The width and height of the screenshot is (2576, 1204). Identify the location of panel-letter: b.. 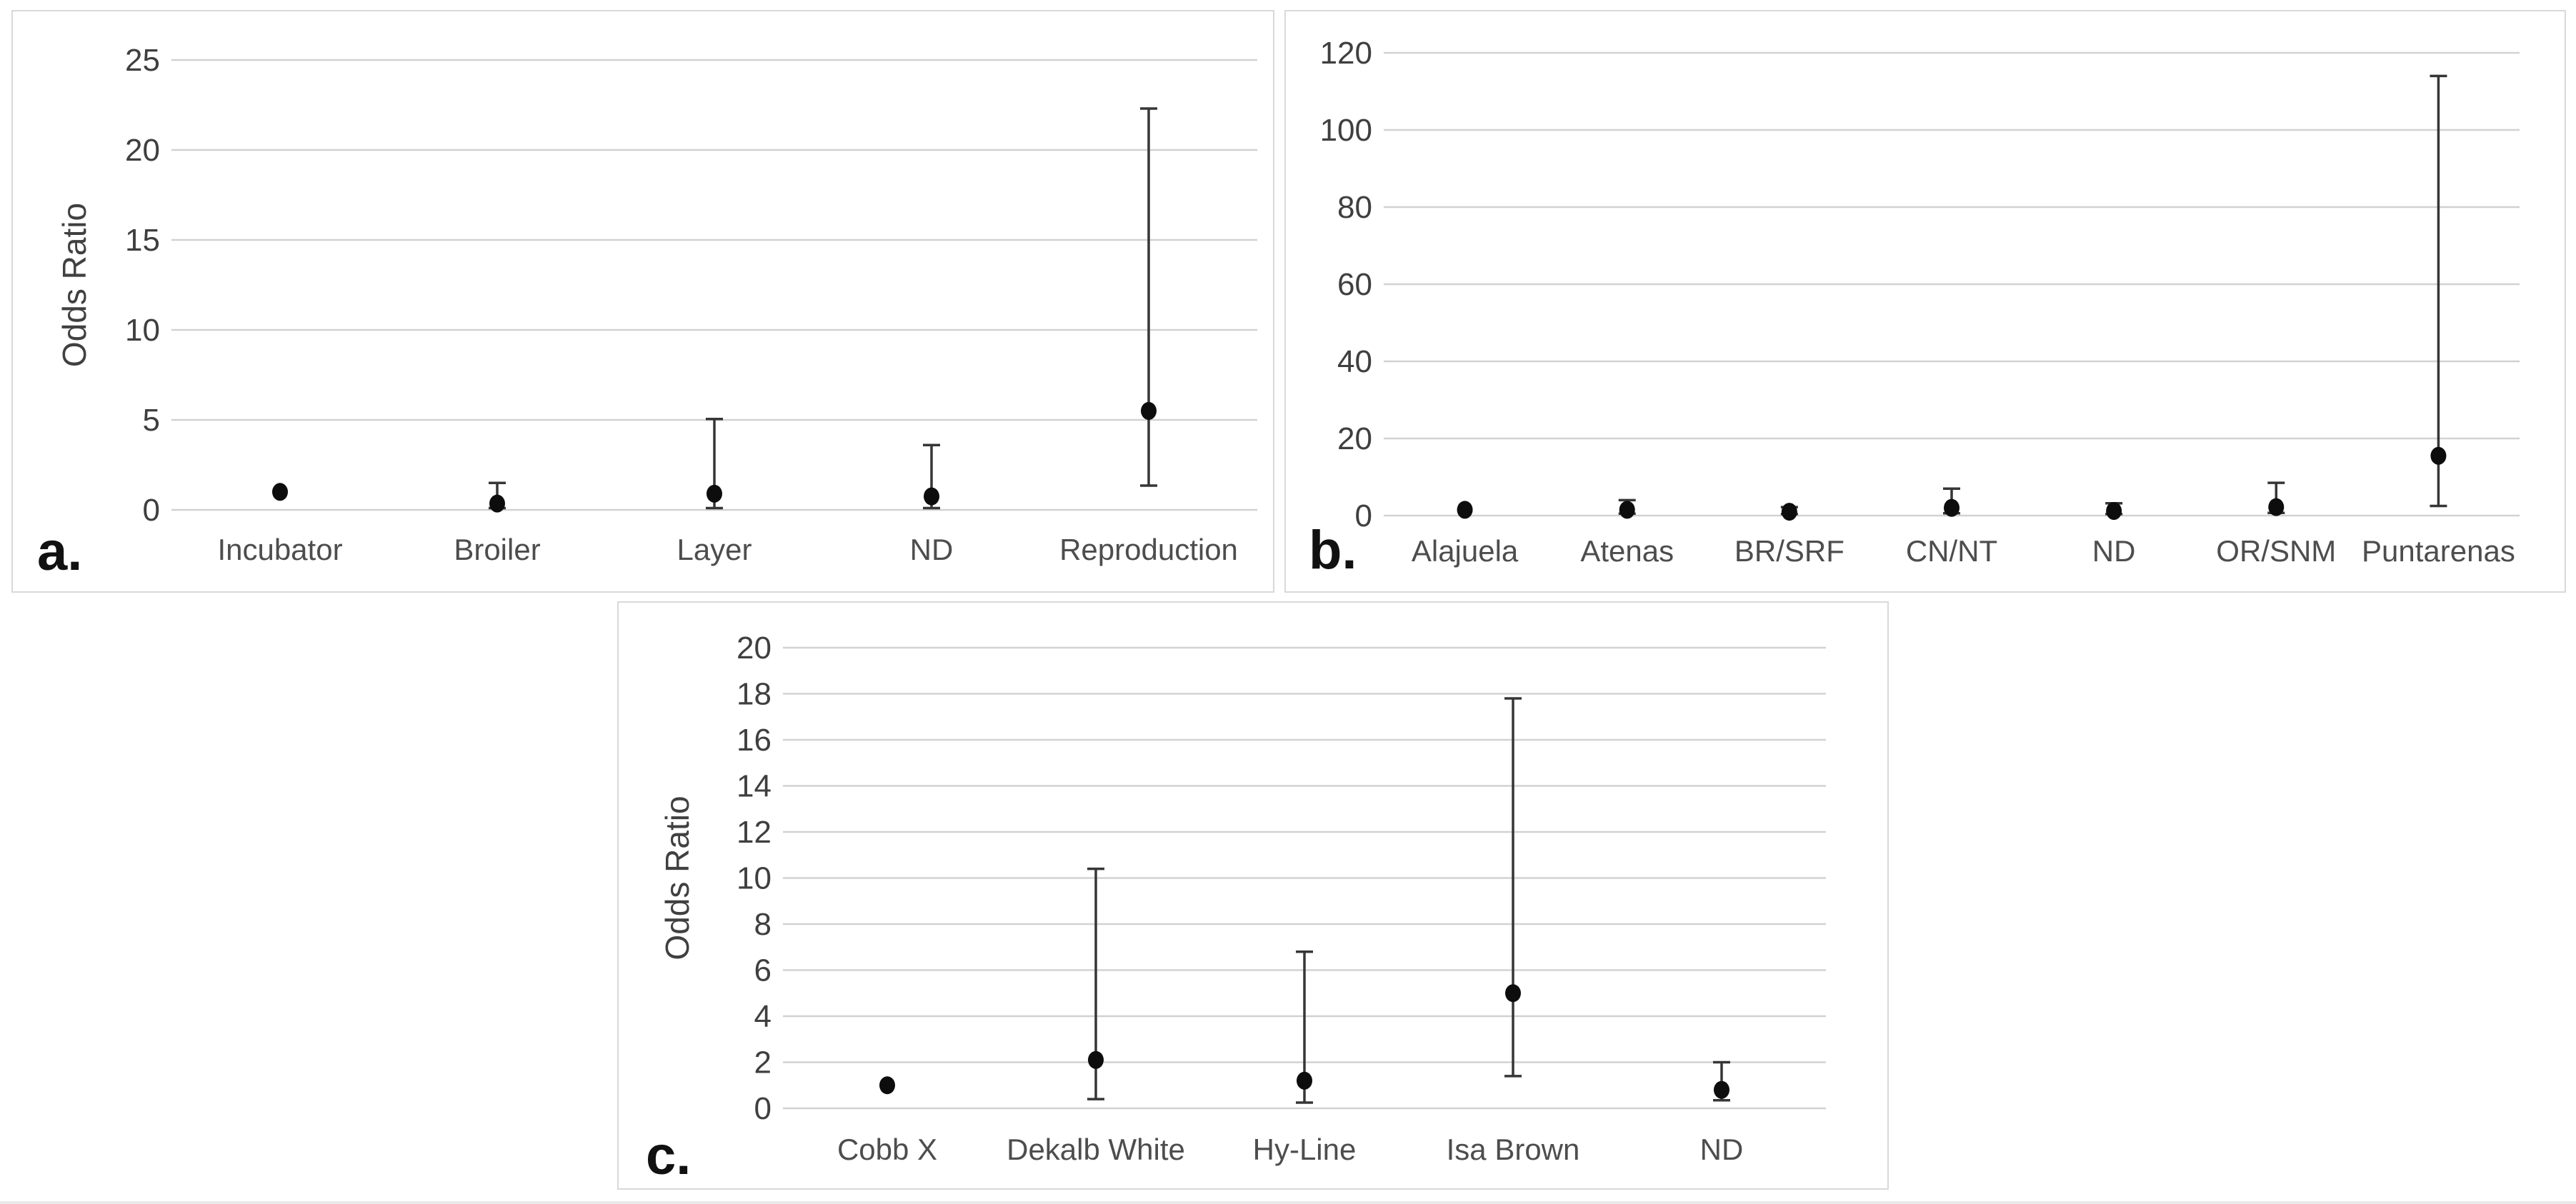
(1333, 550).